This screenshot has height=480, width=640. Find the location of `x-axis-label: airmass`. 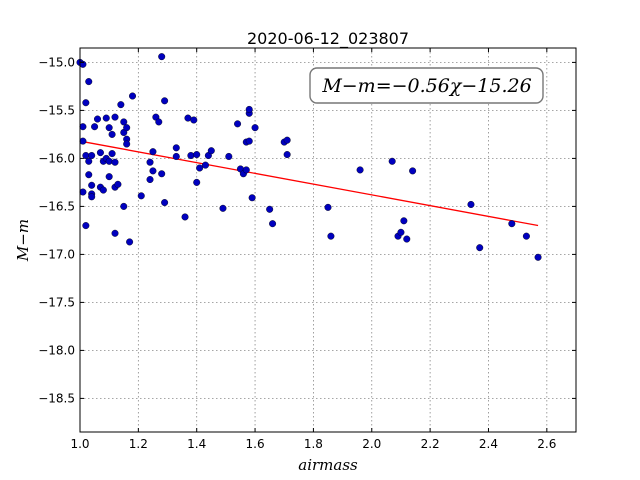

x-axis-label: airmass is located at coordinates (328, 465).